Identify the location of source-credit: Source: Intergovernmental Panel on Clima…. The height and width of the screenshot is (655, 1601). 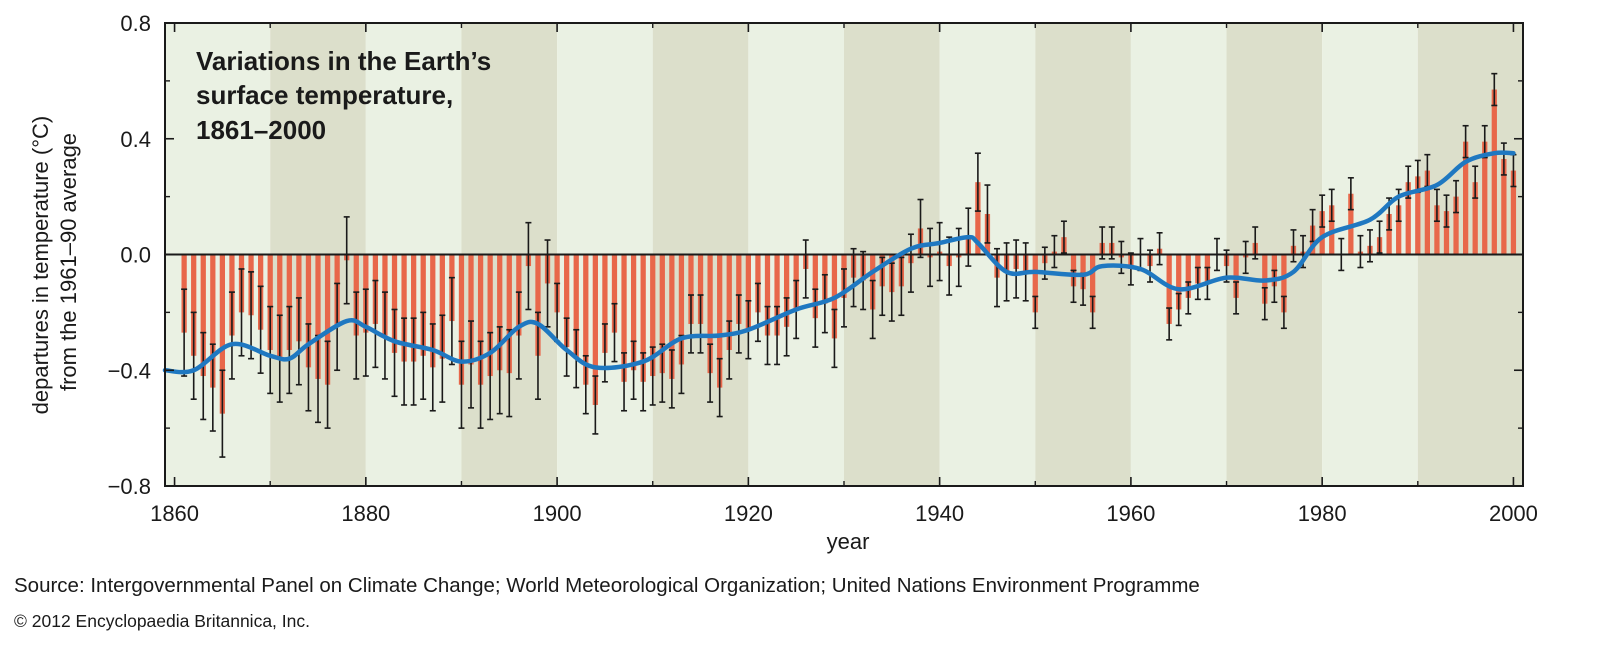
(607, 585).